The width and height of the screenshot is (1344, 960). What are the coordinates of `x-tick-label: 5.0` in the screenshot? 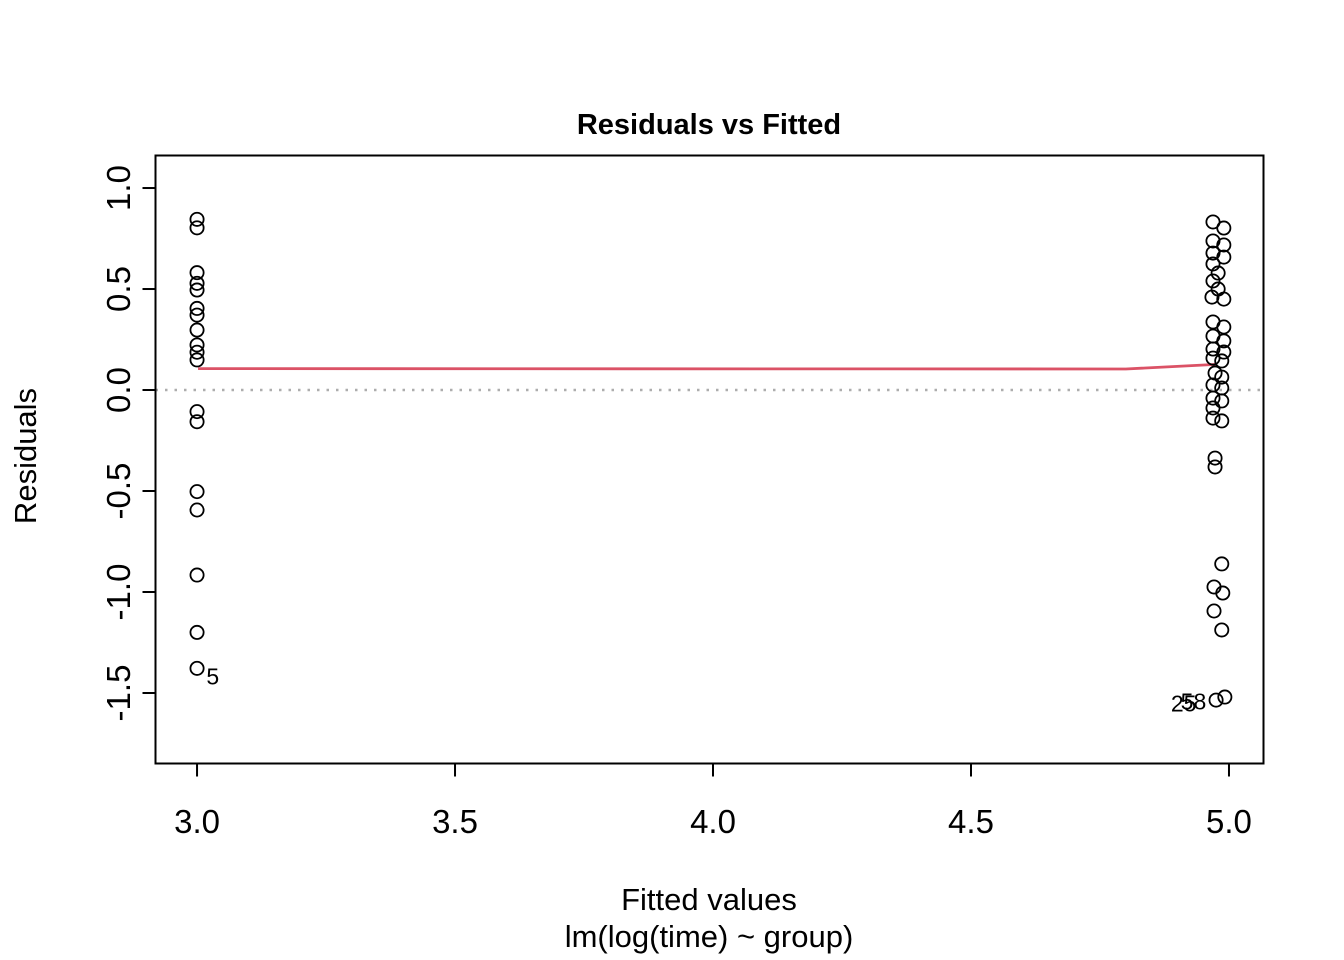 It's located at (1229, 821).